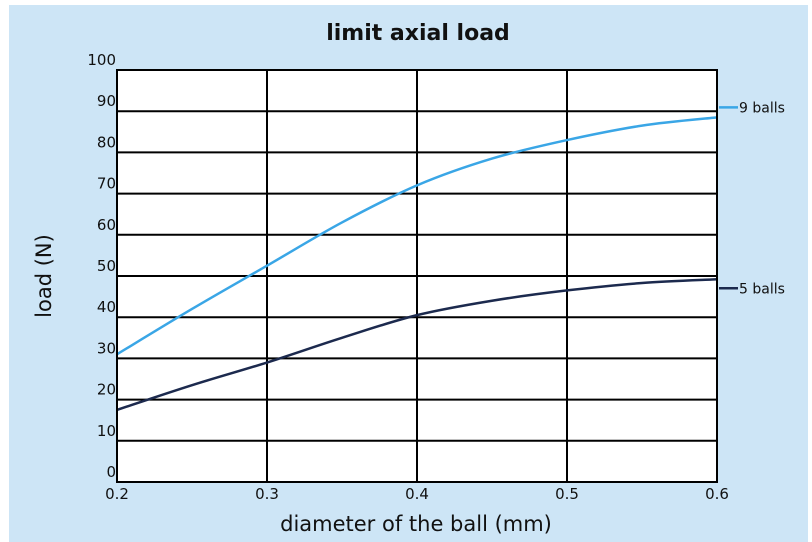 Image resolution: width=812 pixels, height=542 pixels. I want to click on x-tick-label: 0.3, so click(267, 494).